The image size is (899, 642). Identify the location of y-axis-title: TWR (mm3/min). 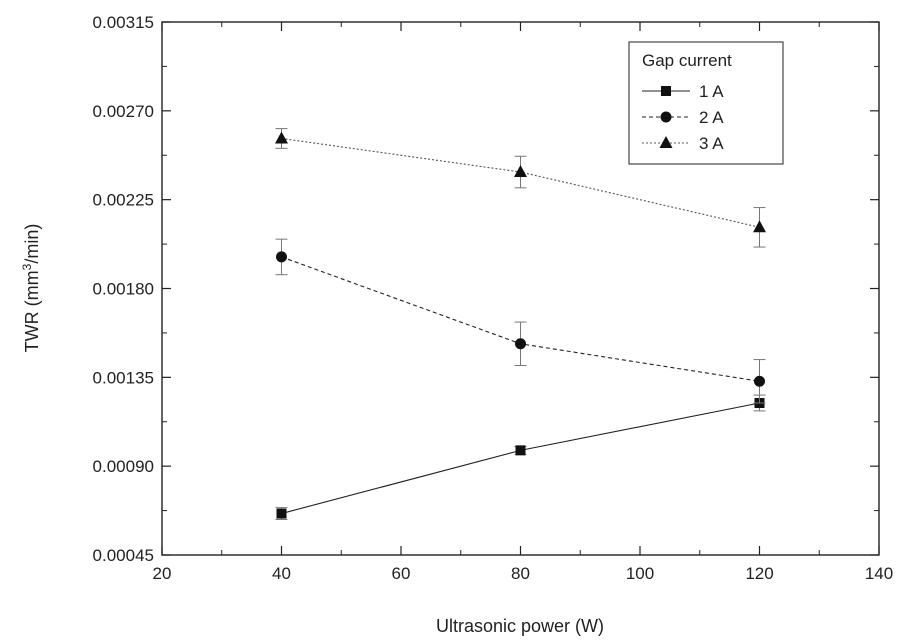
(31, 288).